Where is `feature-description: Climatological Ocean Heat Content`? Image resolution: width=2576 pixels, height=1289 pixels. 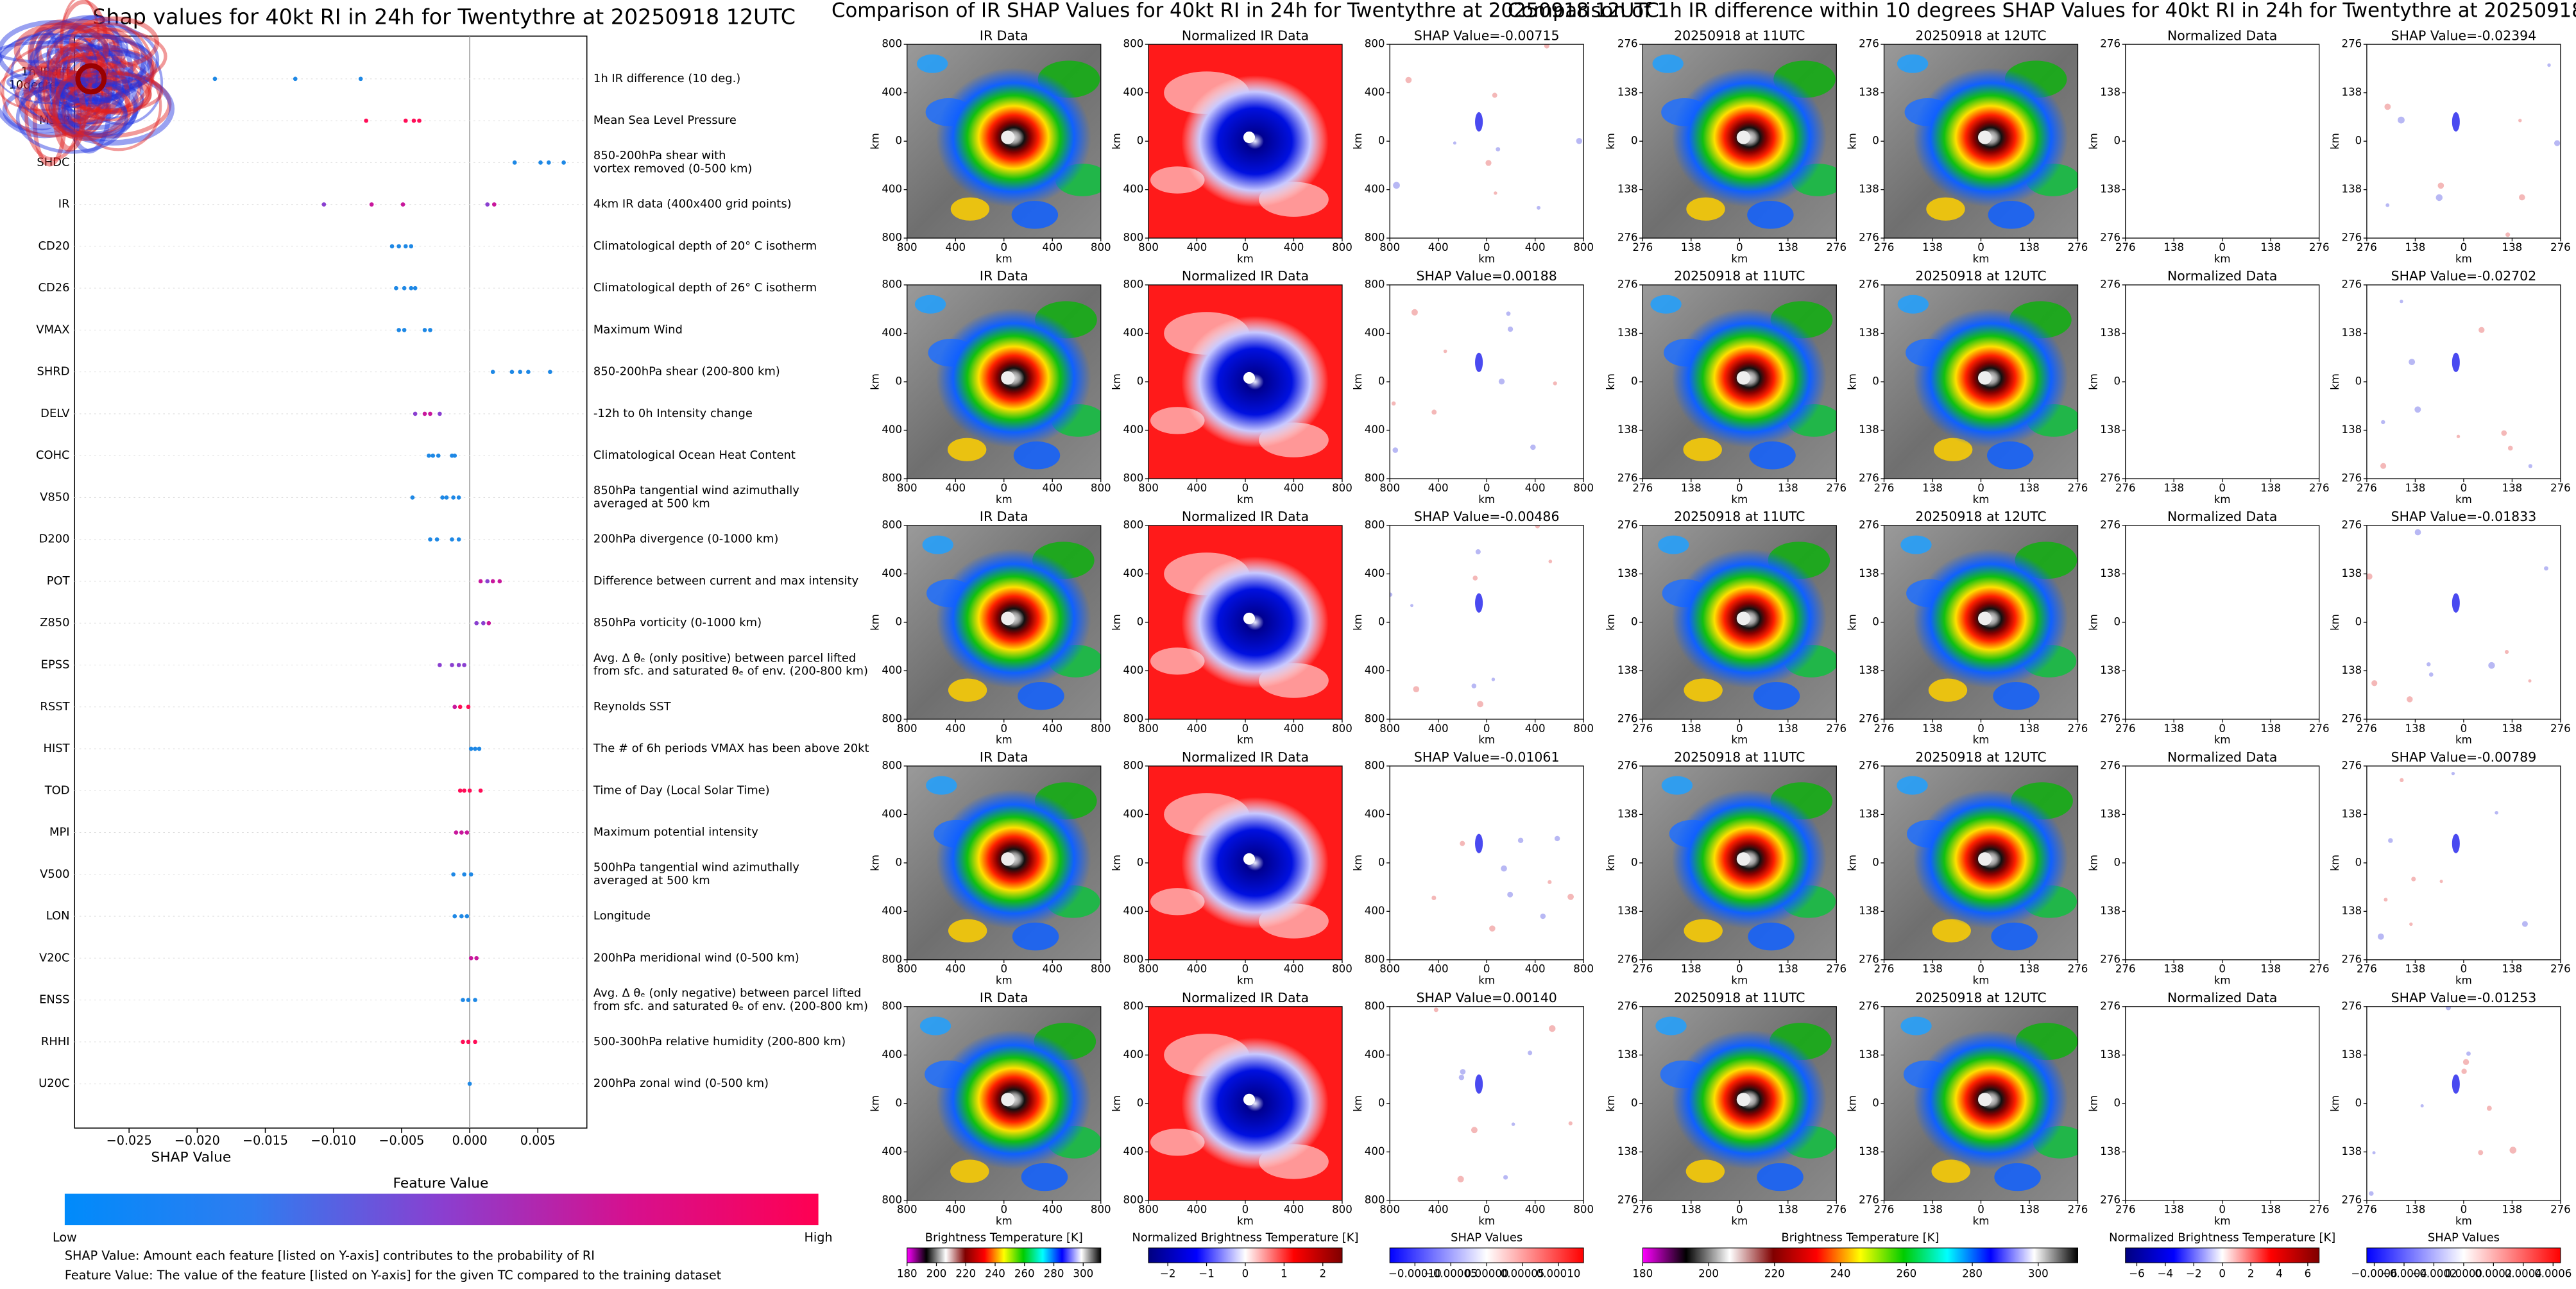
feature-description: Climatological Ocean Heat Content is located at coordinates (694, 455).